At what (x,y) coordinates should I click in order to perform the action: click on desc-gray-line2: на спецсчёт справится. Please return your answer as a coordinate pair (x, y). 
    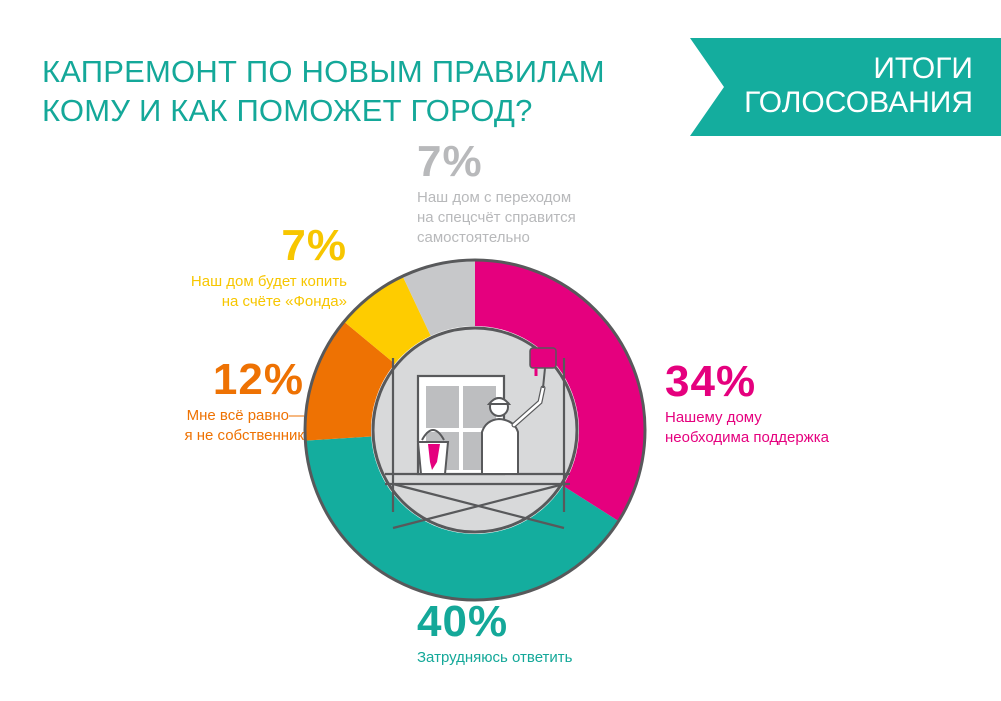
    Looking at the image, I should click on (496, 217).